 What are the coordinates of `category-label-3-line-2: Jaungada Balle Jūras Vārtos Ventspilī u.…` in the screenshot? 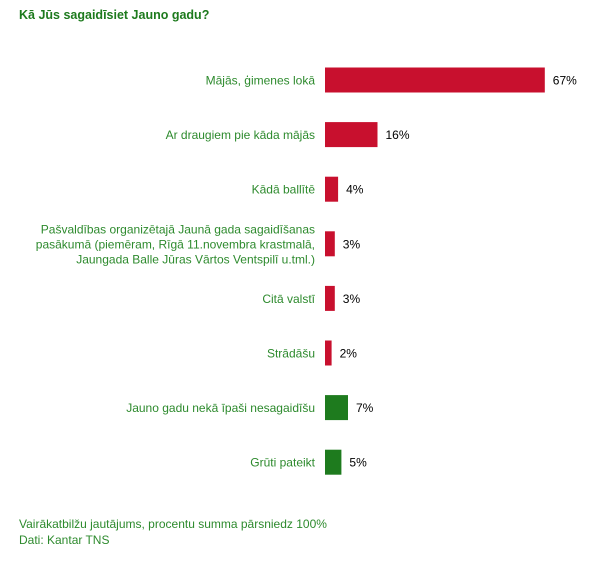 It's located at (195, 259).